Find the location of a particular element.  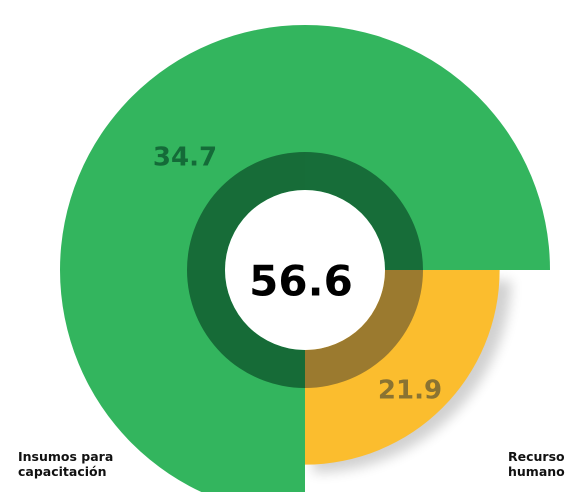

data-label: 21.9 is located at coordinates (410, 391).